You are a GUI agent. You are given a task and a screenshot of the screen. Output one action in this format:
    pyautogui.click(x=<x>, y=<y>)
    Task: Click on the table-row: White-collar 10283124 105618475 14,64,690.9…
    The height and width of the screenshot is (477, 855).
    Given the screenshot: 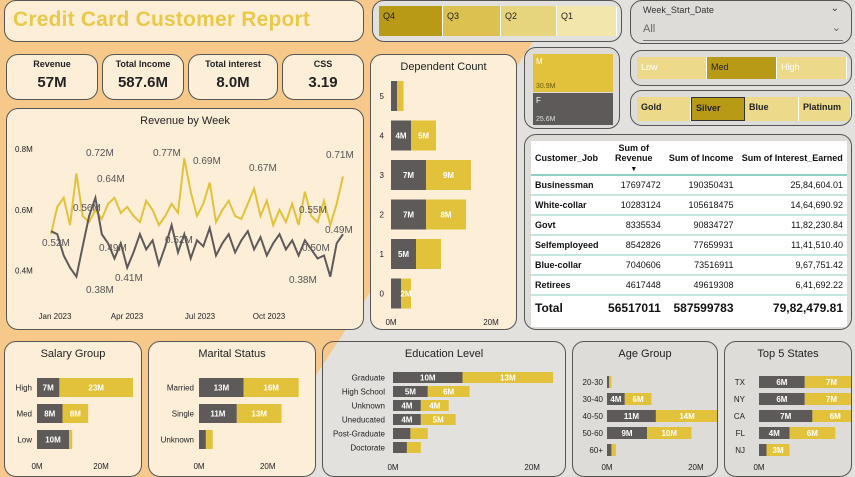 What is the action you would take?
    pyautogui.click(x=689, y=205)
    